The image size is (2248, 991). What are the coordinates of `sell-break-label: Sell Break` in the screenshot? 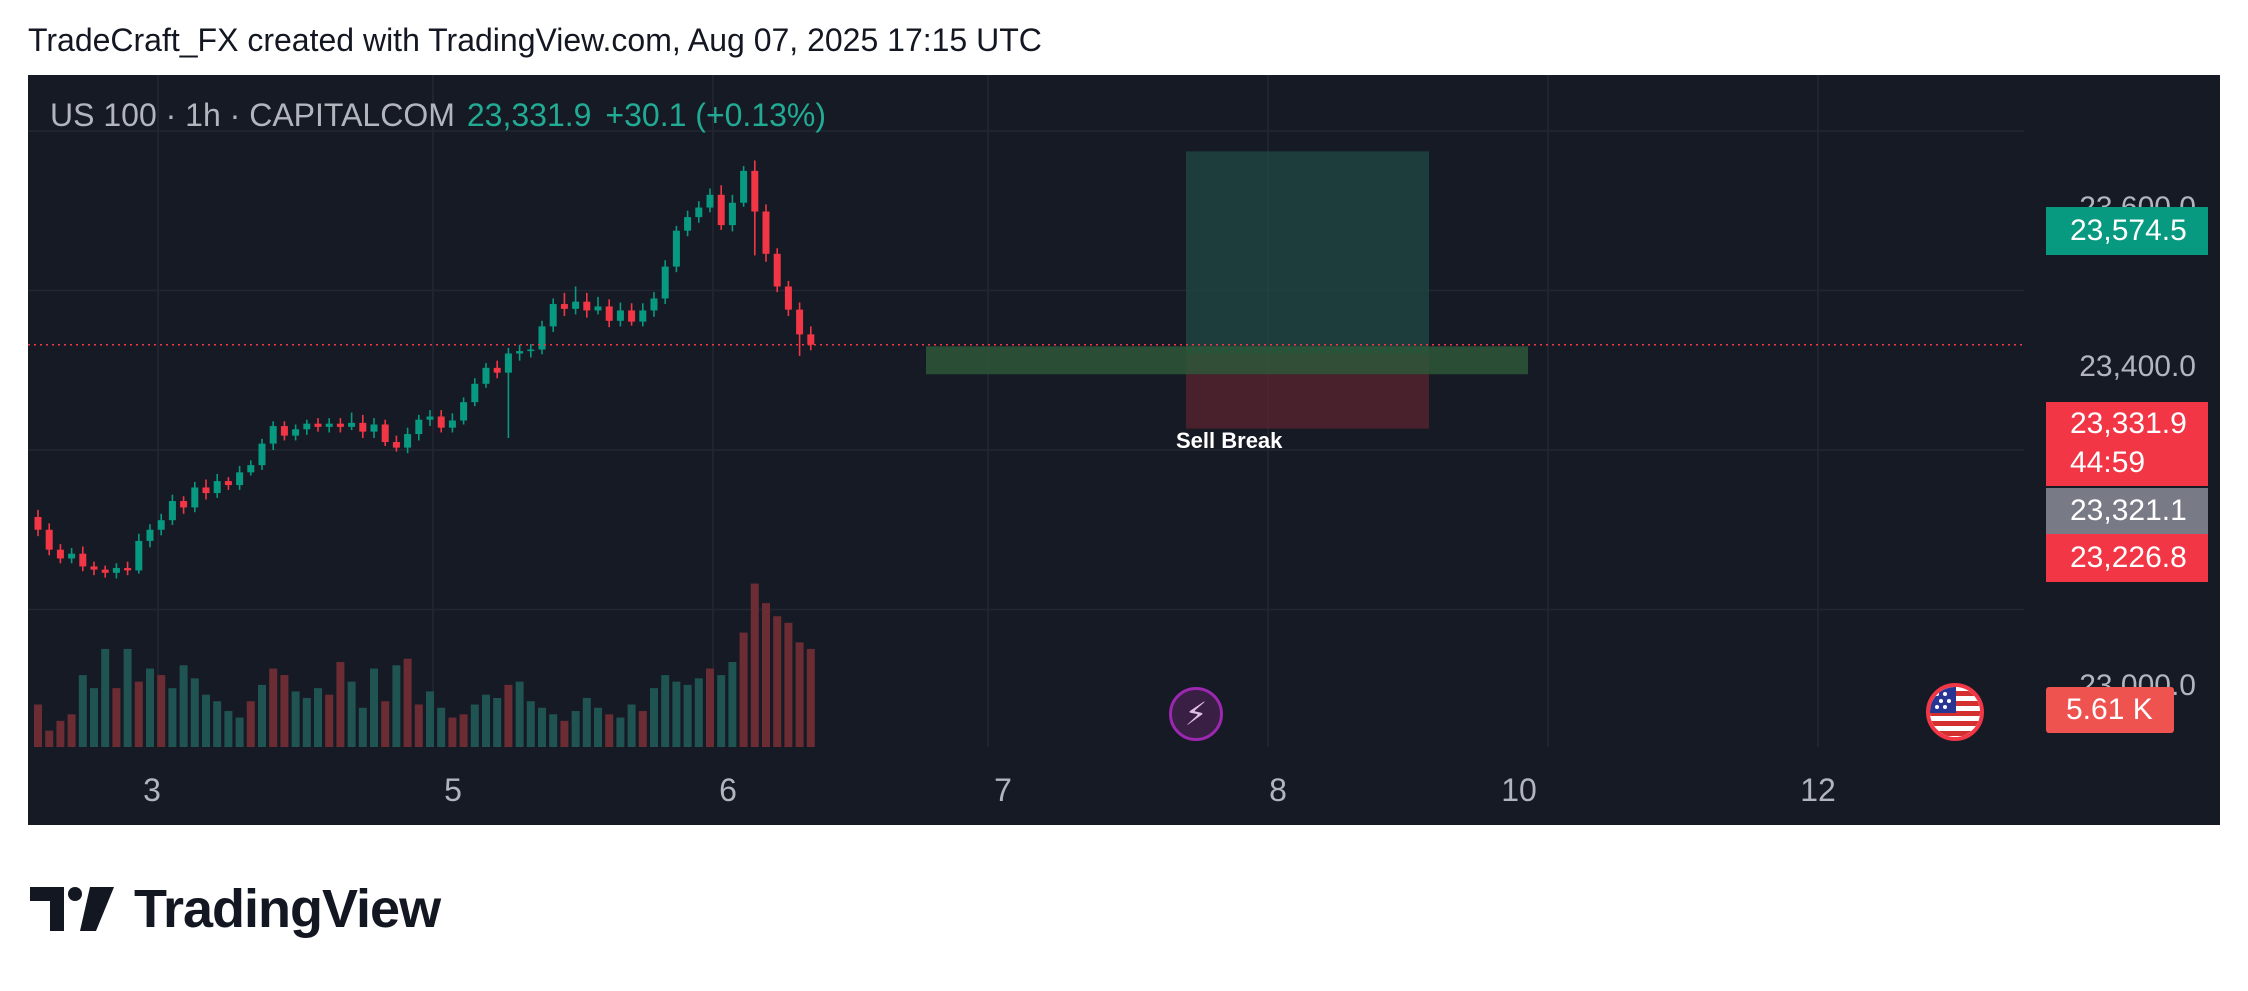 It's located at (1229, 440).